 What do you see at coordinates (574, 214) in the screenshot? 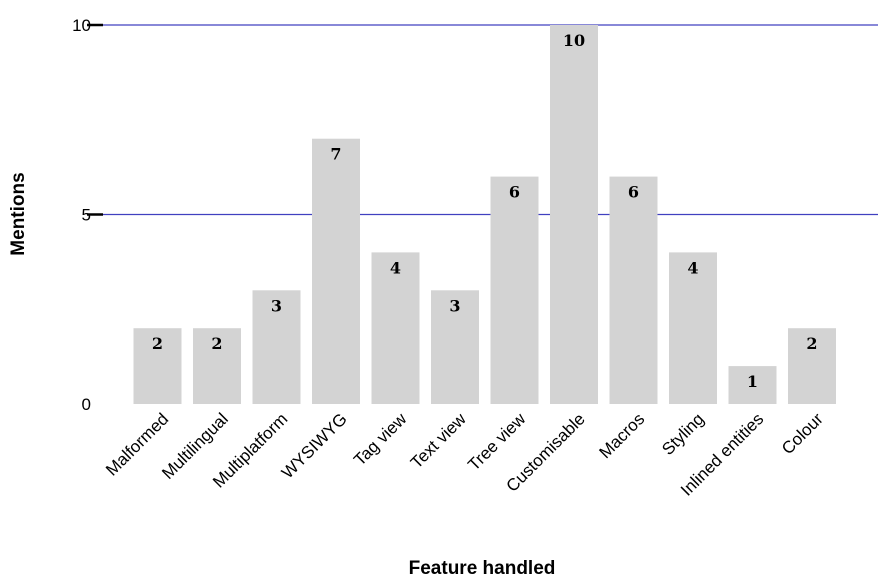
I see `bar-customisable` at bounding box center [574, 214].